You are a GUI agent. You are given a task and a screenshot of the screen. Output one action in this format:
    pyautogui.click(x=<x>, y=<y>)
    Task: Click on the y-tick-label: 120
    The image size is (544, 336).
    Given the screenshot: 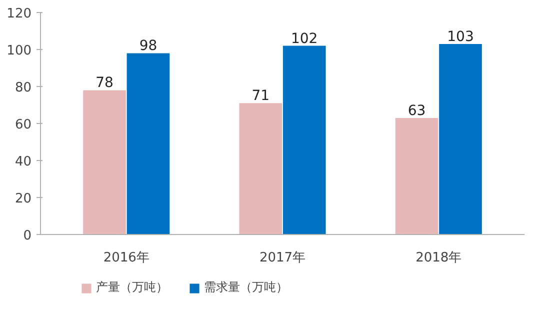 What is the action you would take?
    pyautogui.click(x=19, y=14)
    